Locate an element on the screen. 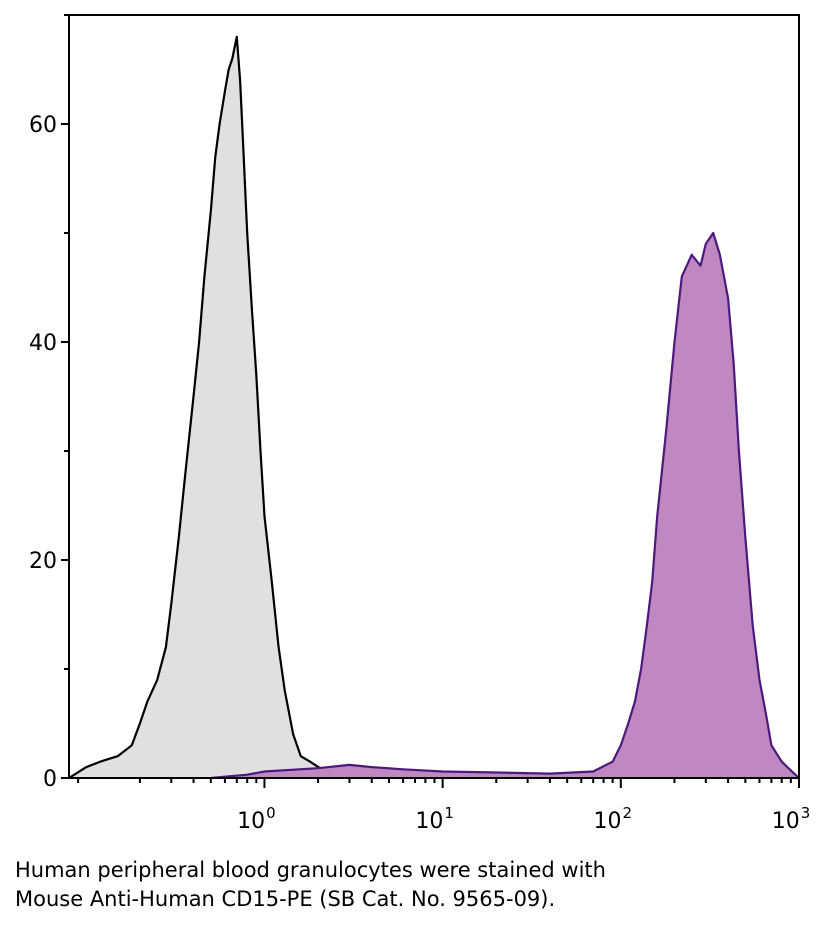  y-tick-label: 0 is located at coordinates (50, 779).